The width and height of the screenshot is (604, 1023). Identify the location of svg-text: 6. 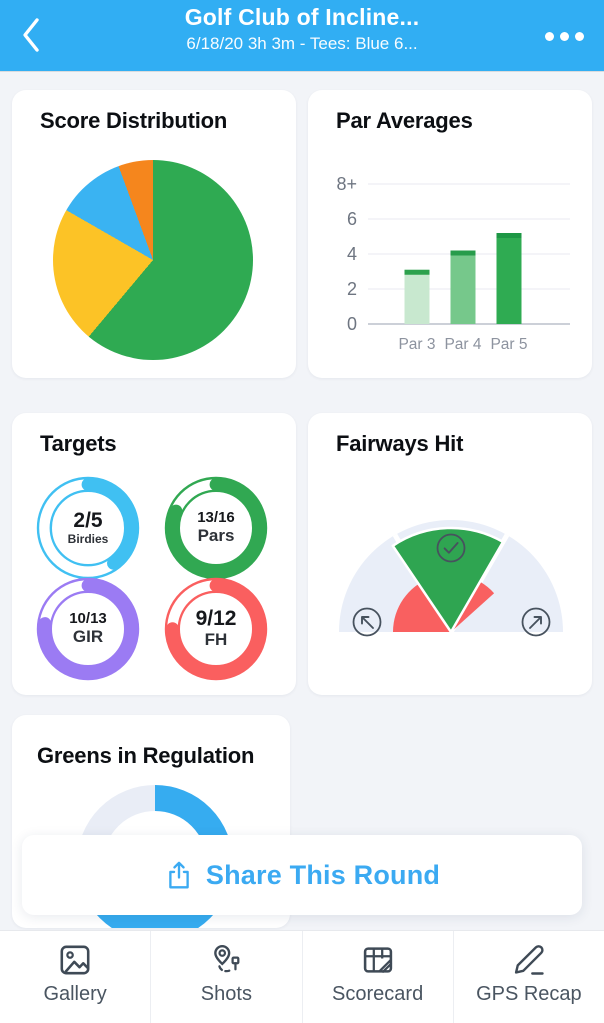
(352, 219).